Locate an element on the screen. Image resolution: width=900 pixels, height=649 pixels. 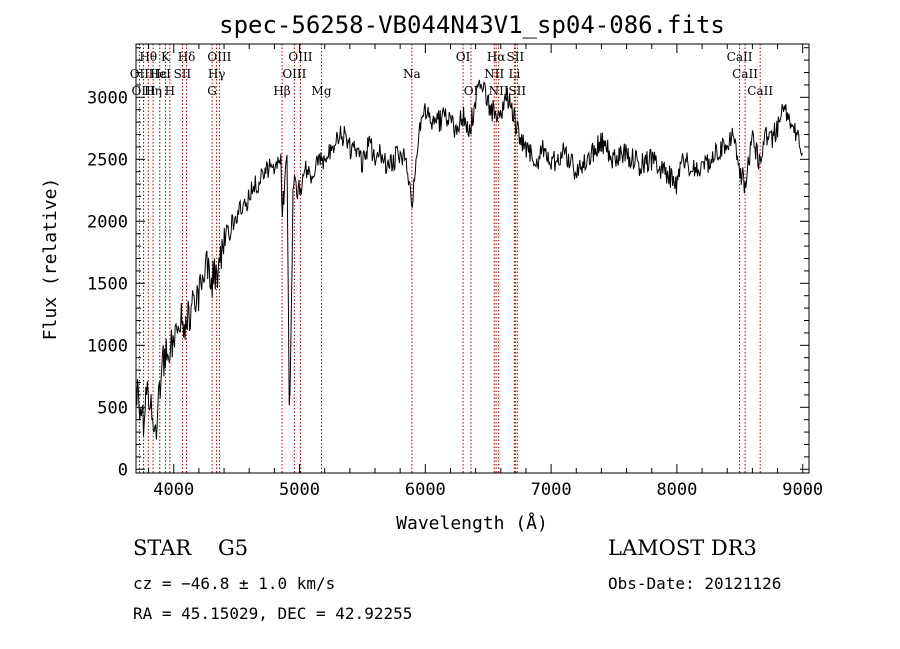
y-tick-label: 1000 is located at coordinates (107, 346).